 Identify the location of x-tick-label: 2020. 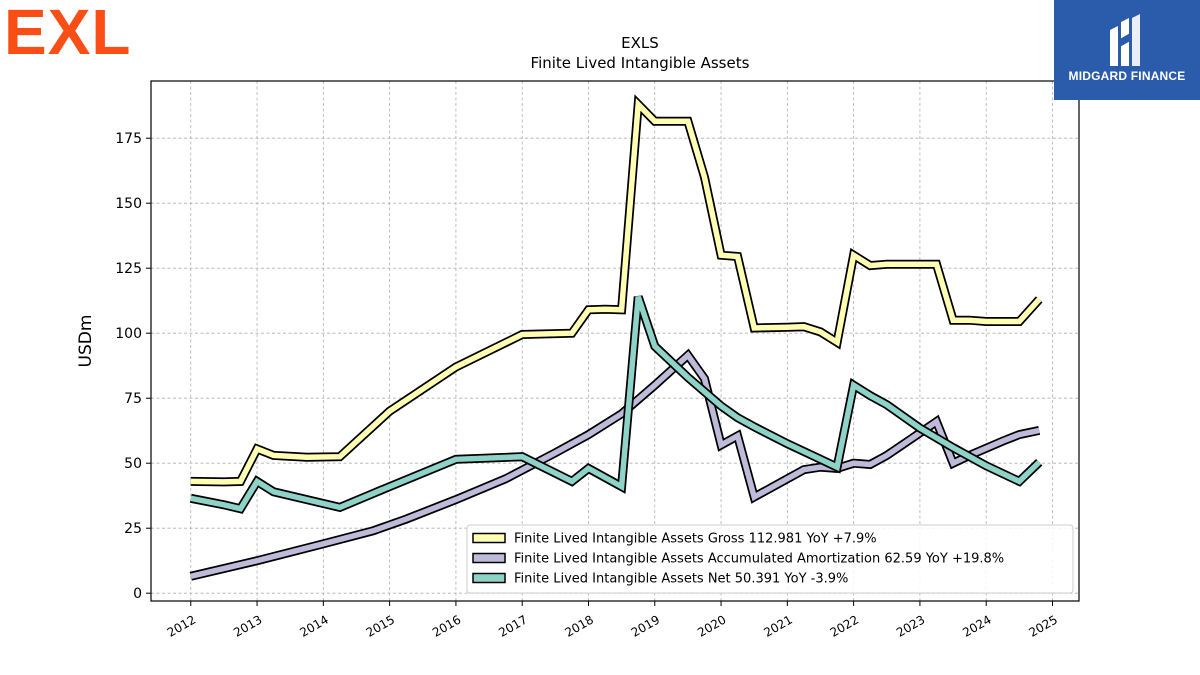
(711, 625).